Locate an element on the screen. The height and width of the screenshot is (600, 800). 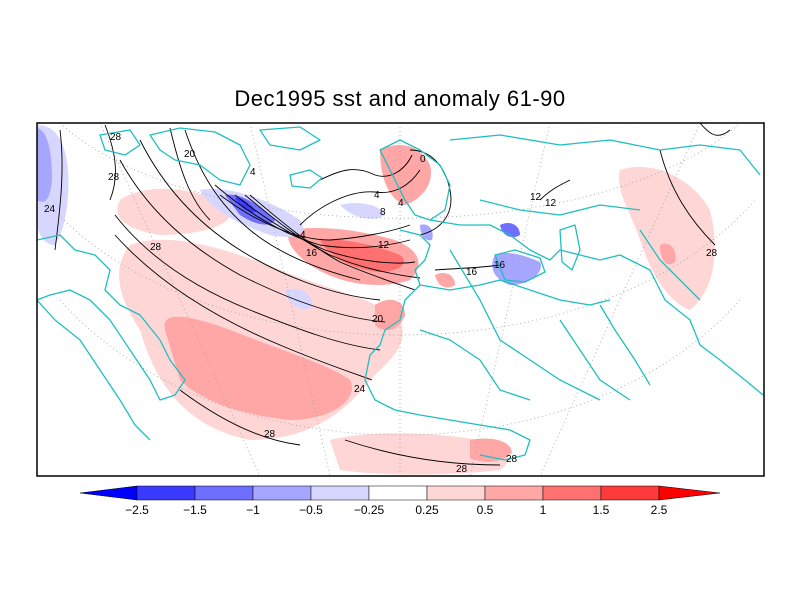
colorbar-tick-label: −2.5 is located at coordinates (137, 510).